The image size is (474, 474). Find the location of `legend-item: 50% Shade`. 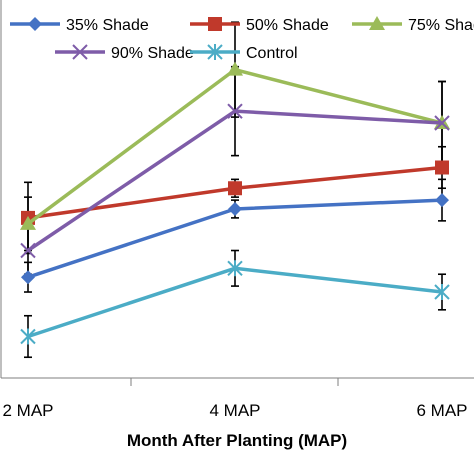

legend-item: 50% Shade is located at coordinates (259, 25).